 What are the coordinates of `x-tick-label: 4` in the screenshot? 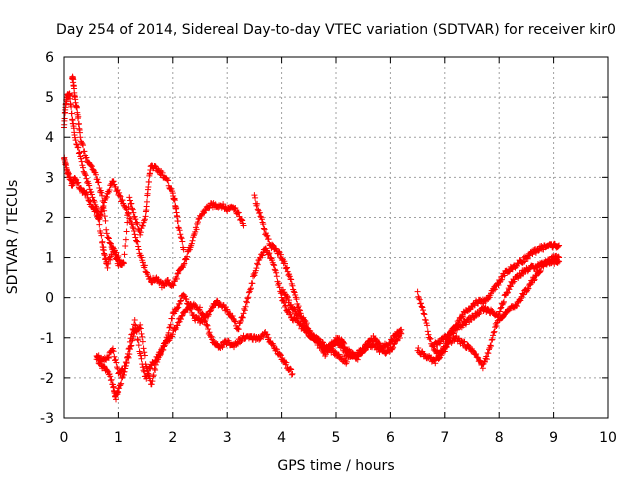 It's located at (281, 438).